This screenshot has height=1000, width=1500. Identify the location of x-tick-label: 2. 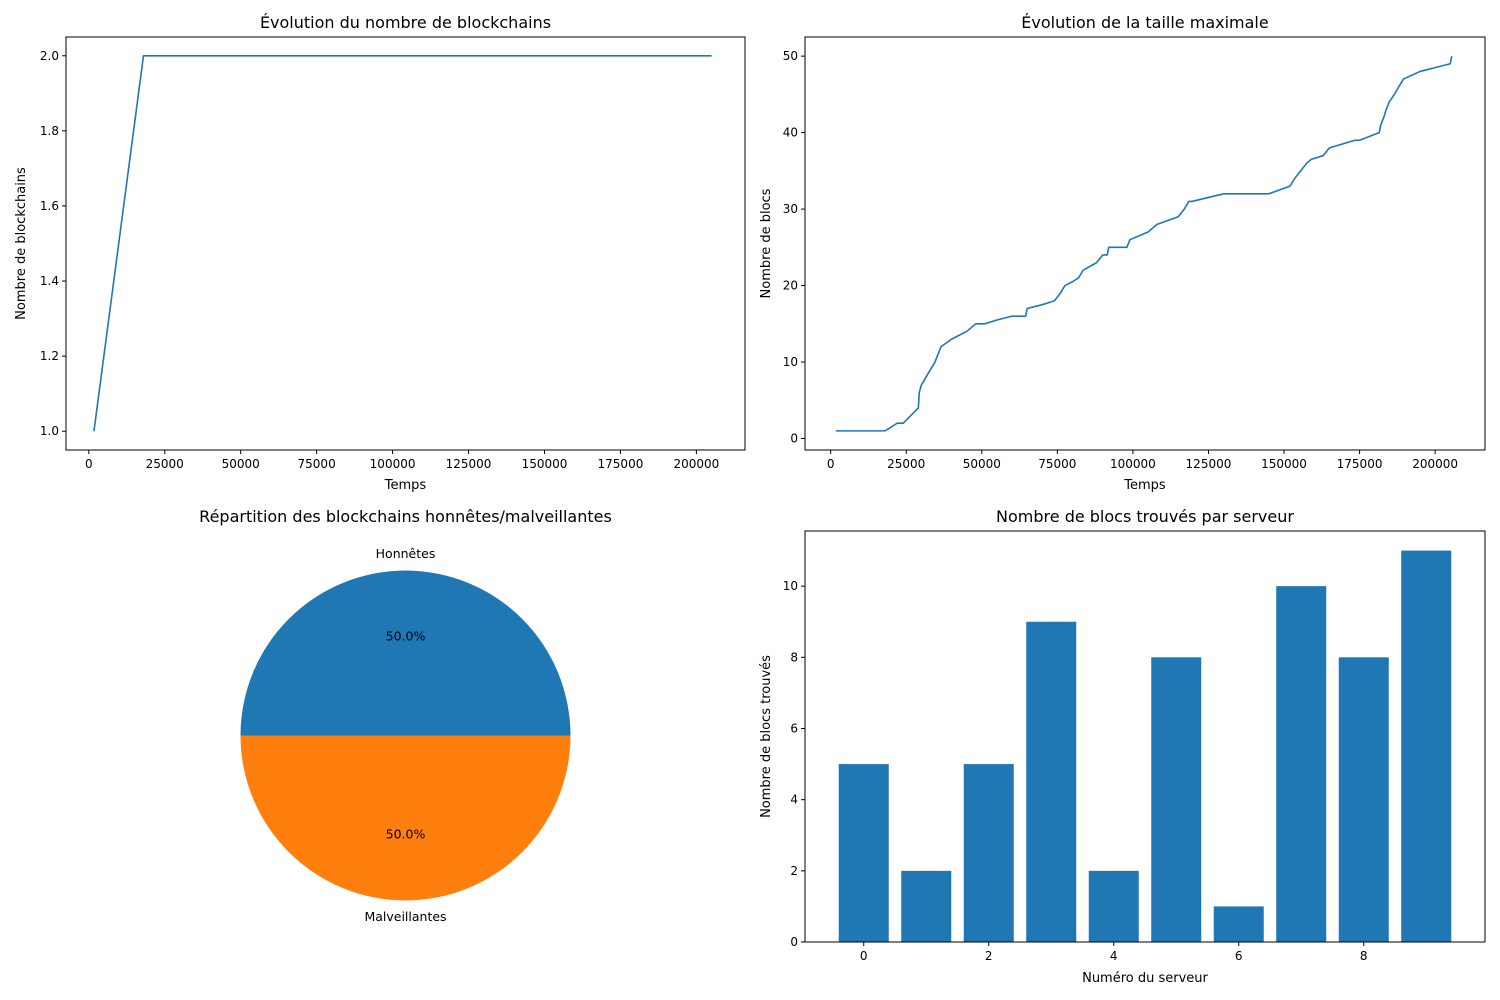
(989, 956).